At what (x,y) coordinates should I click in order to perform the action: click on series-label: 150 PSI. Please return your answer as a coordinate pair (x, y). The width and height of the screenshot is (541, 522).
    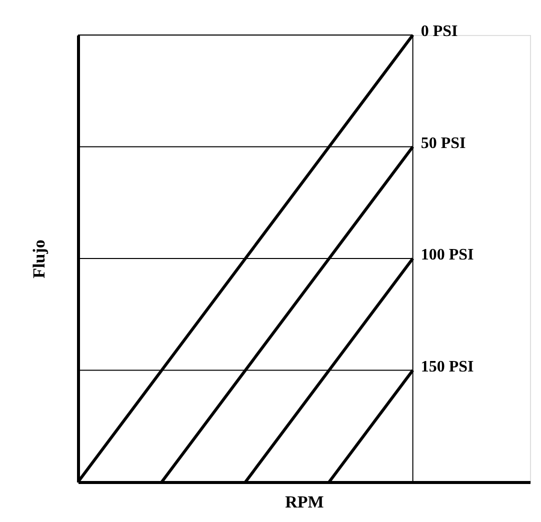
    Looking at the image, I should click on (447, 367).